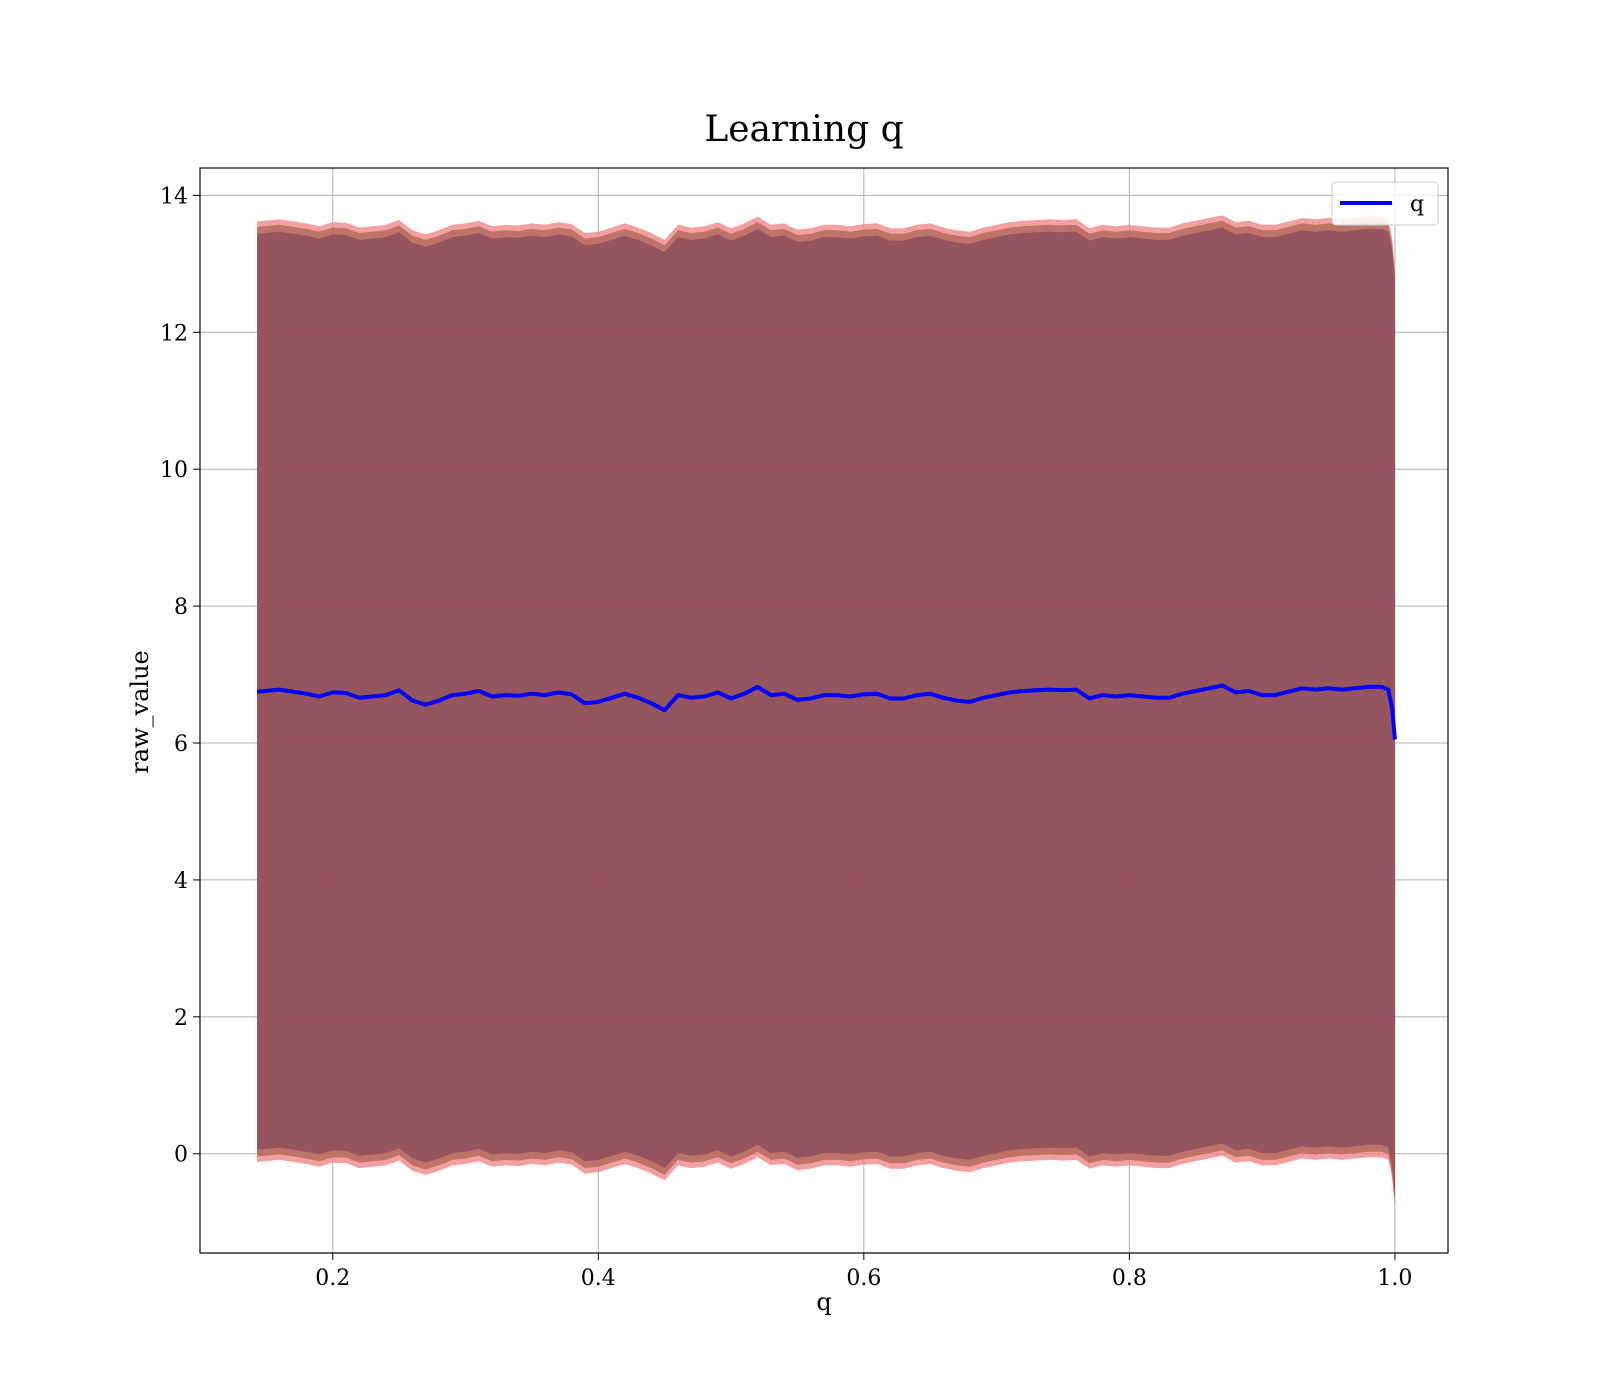 The image size is (1600, 1400). What do you see at coordinates (174, 333) in the screenshot?
I see `y-tick-label: 12` at bounding box center [174, 333].